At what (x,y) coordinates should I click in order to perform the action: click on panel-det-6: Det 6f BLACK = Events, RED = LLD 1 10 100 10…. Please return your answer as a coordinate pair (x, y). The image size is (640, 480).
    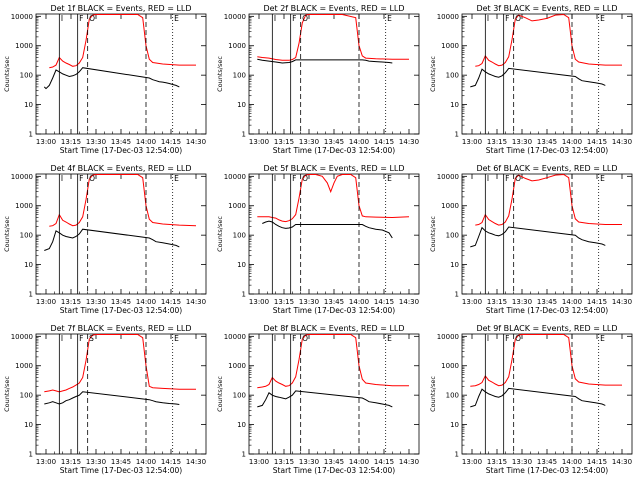
    Looking at the image, I should click on (531, 239).